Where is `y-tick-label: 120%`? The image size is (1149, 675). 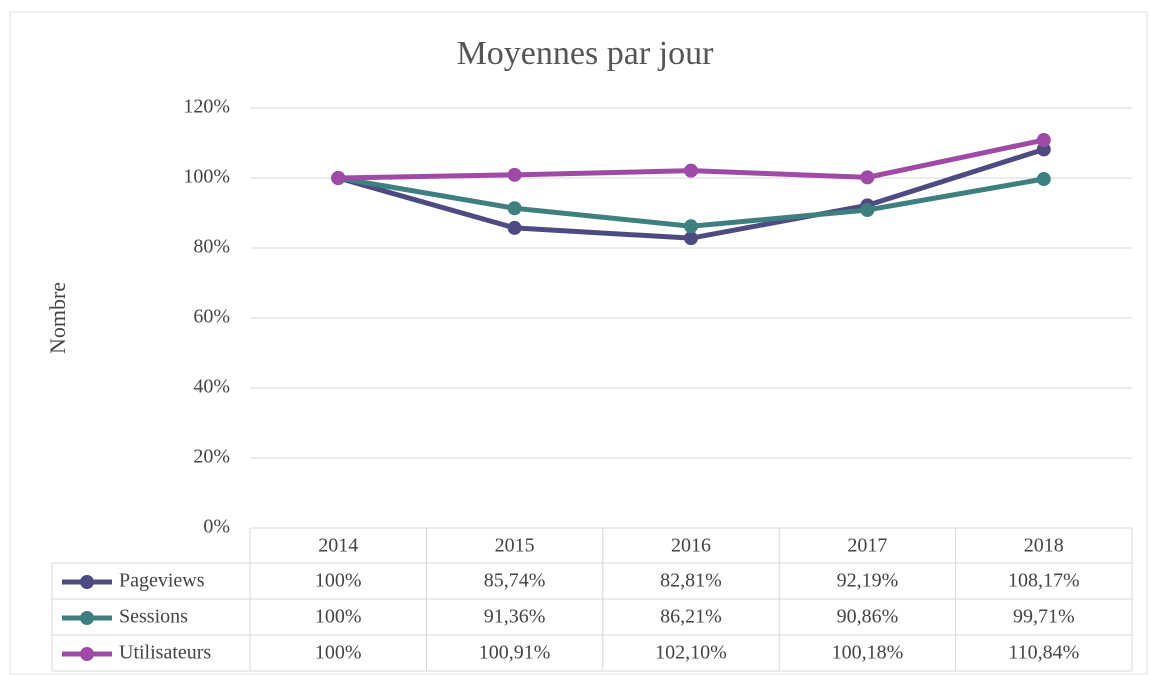 y-tick-label: 120% is located at coordinates (206, 107).